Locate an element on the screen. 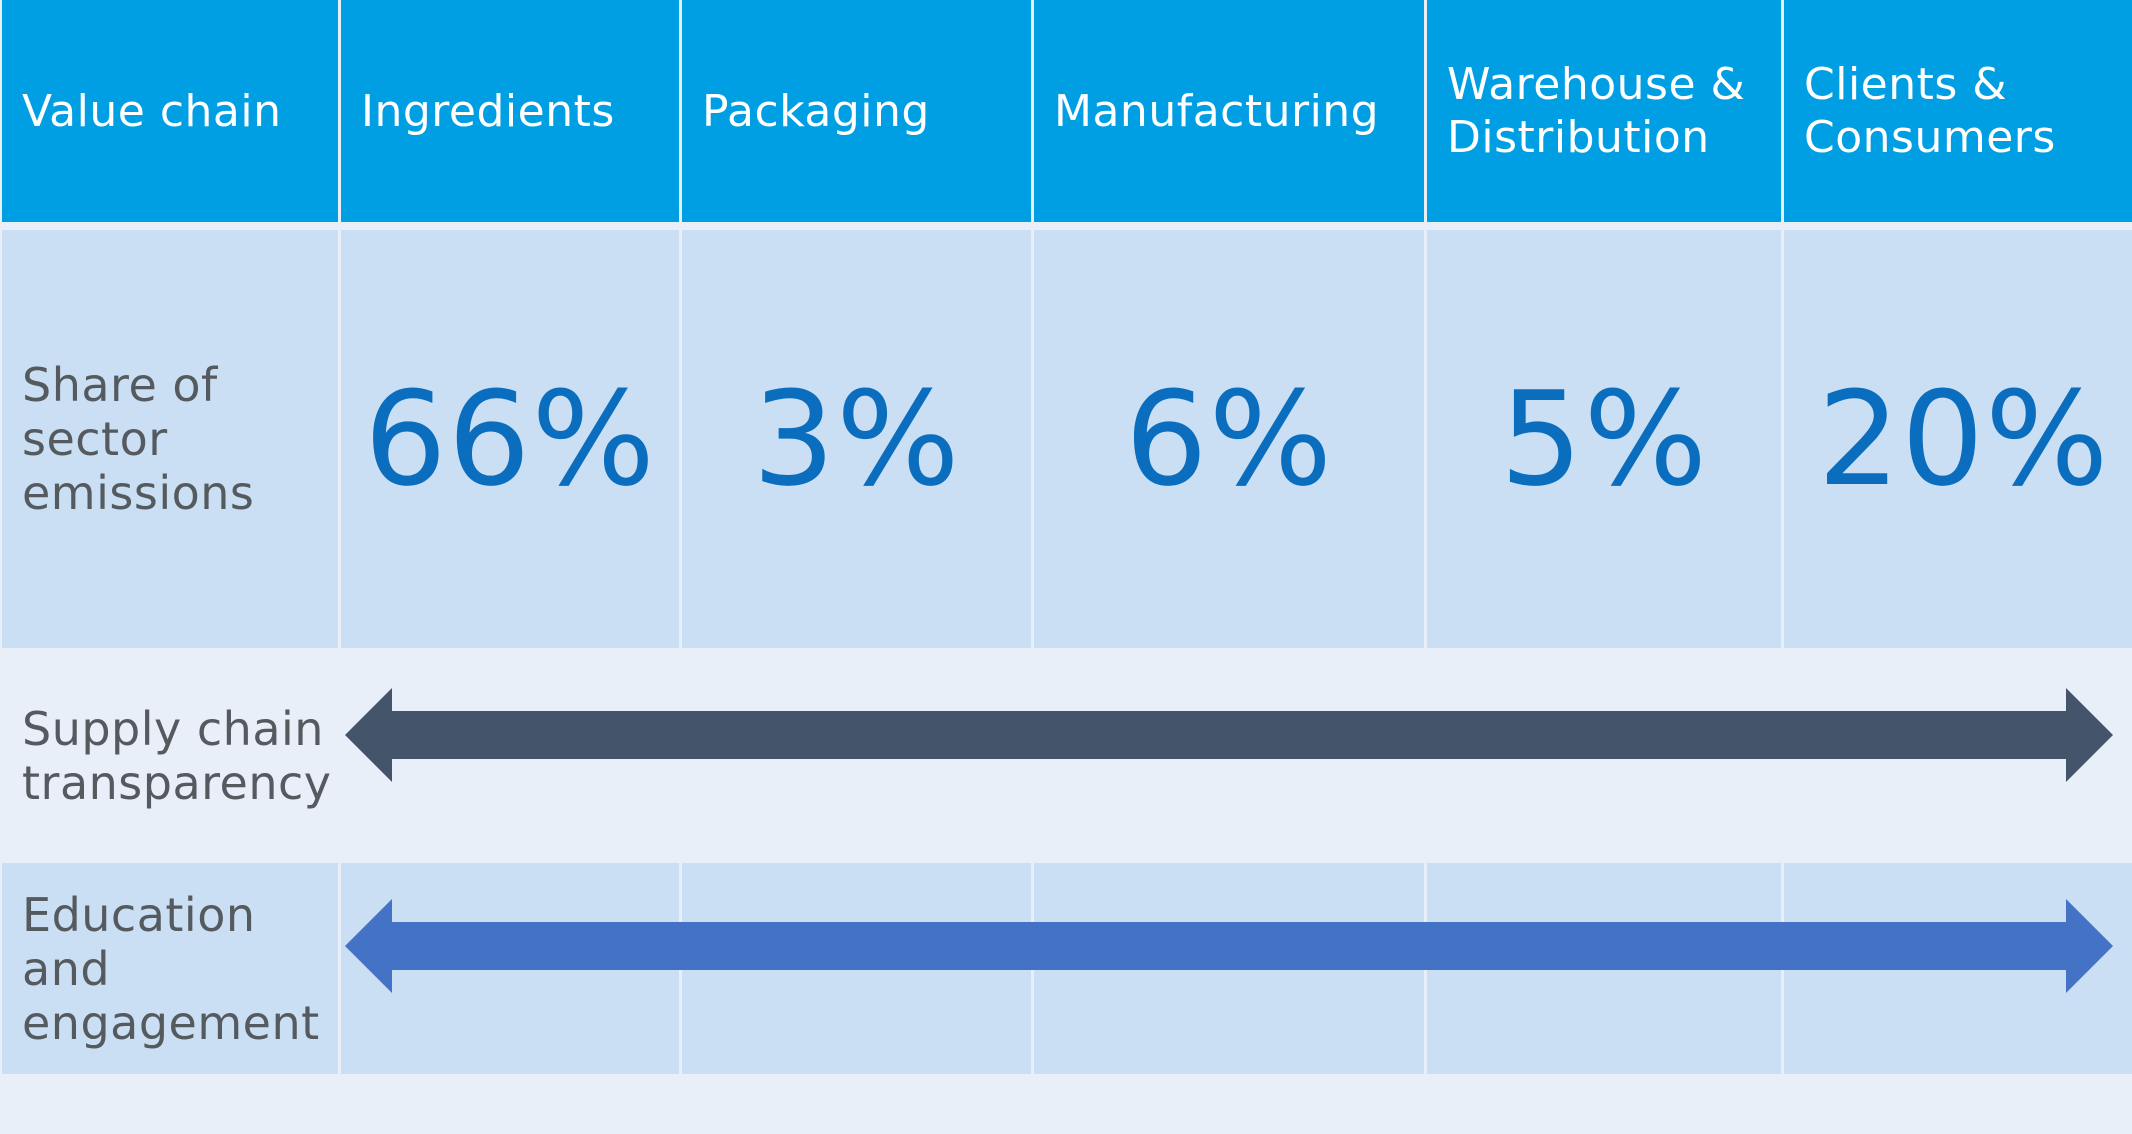  emissions-cell-ingredients: 66% is located at coordinates (510, 439).